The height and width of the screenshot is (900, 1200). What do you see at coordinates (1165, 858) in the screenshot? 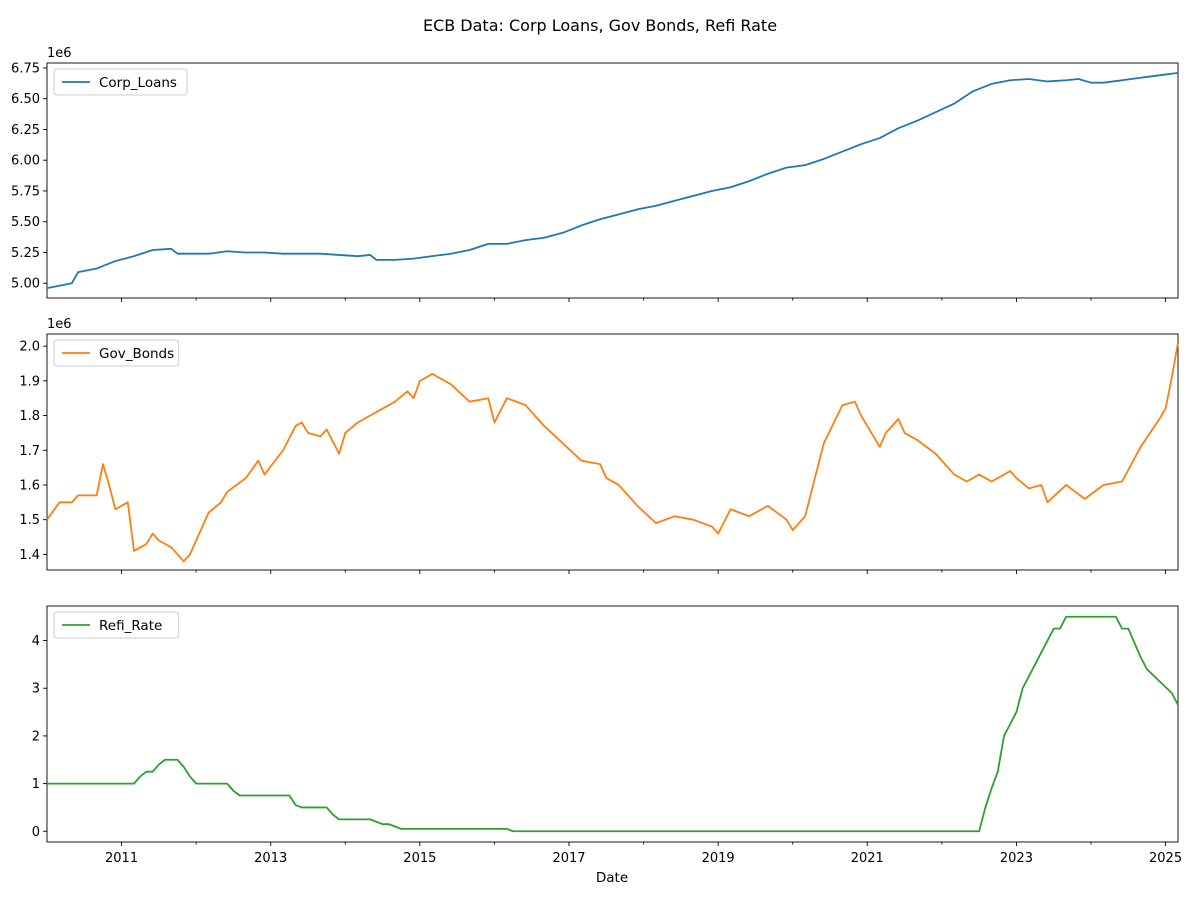
I see `x-tick-label: 2025` at bounding box center [1165, 858].